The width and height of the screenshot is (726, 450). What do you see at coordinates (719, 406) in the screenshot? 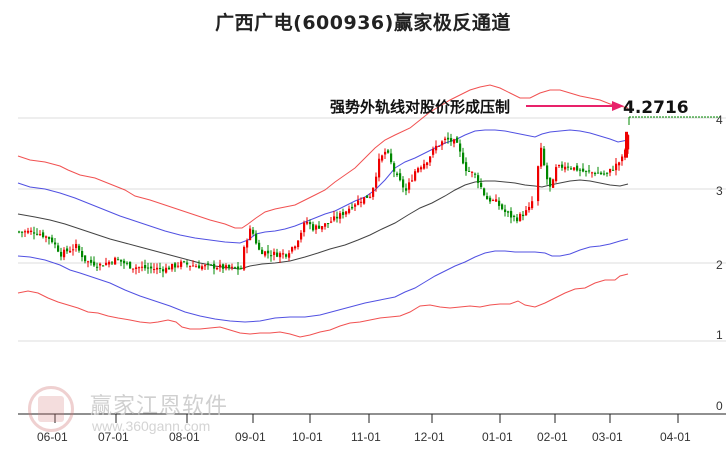
I see `y-tick-0: 0` at bounding box center [719, 406].